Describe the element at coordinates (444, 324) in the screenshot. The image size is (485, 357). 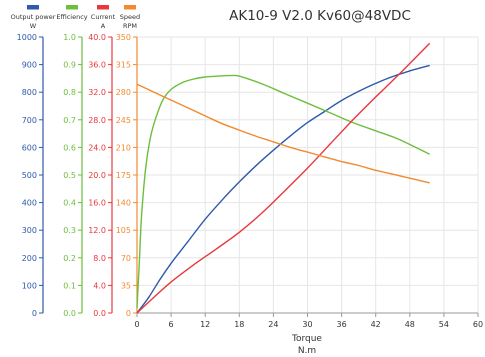
I see `x-tick-label: 54` at that location.